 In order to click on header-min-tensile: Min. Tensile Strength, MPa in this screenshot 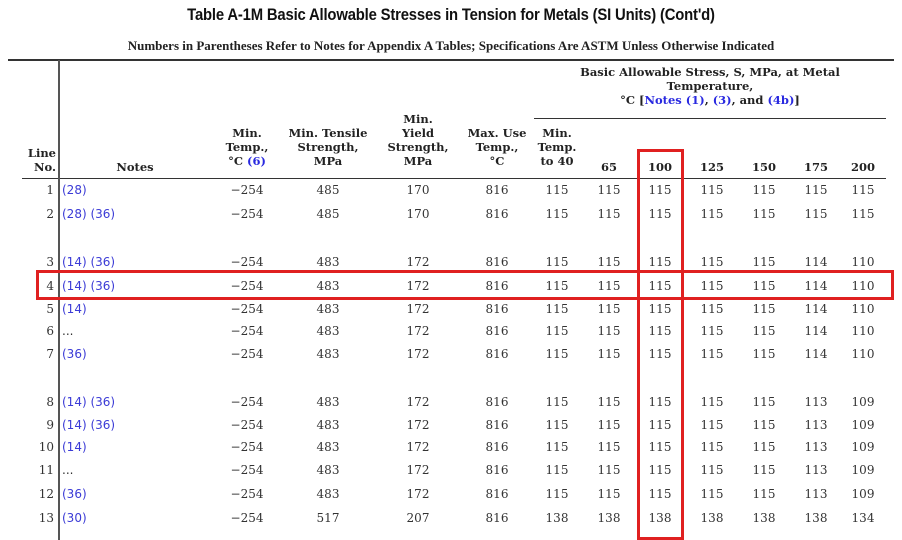, I will do `click(328, 147)`.